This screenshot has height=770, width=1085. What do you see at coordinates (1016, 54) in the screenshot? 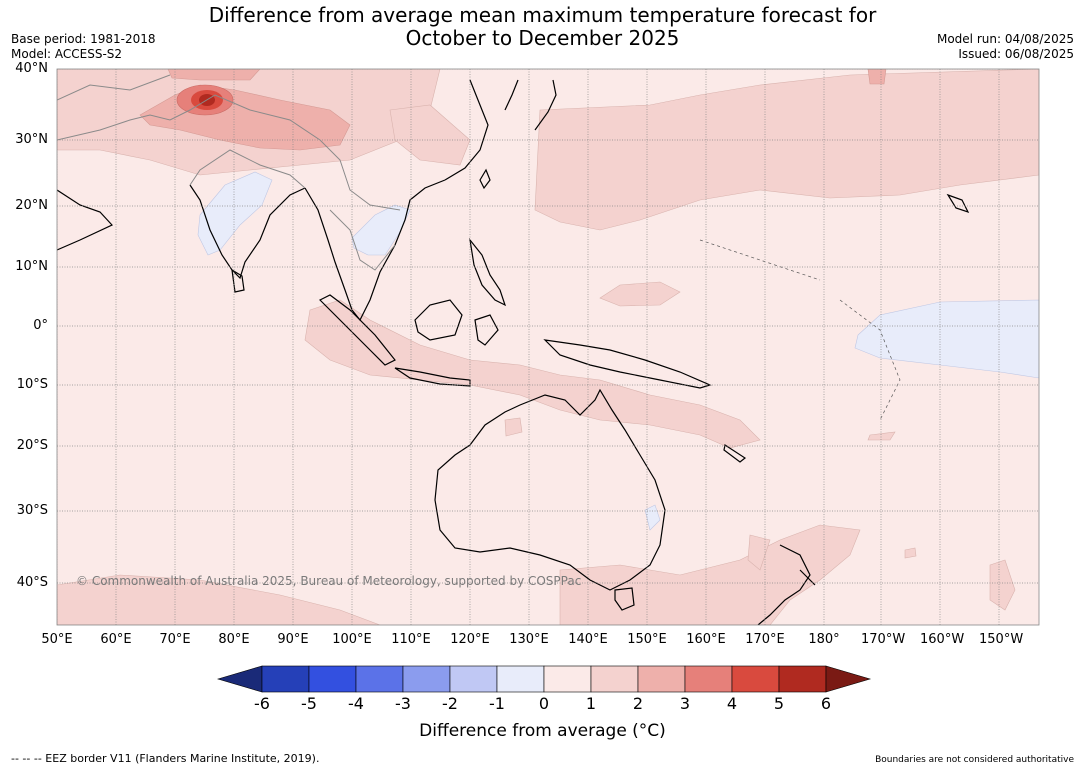
I see `issued-date: Issued: 06/08/2025` at bounding box center [1016, 54].